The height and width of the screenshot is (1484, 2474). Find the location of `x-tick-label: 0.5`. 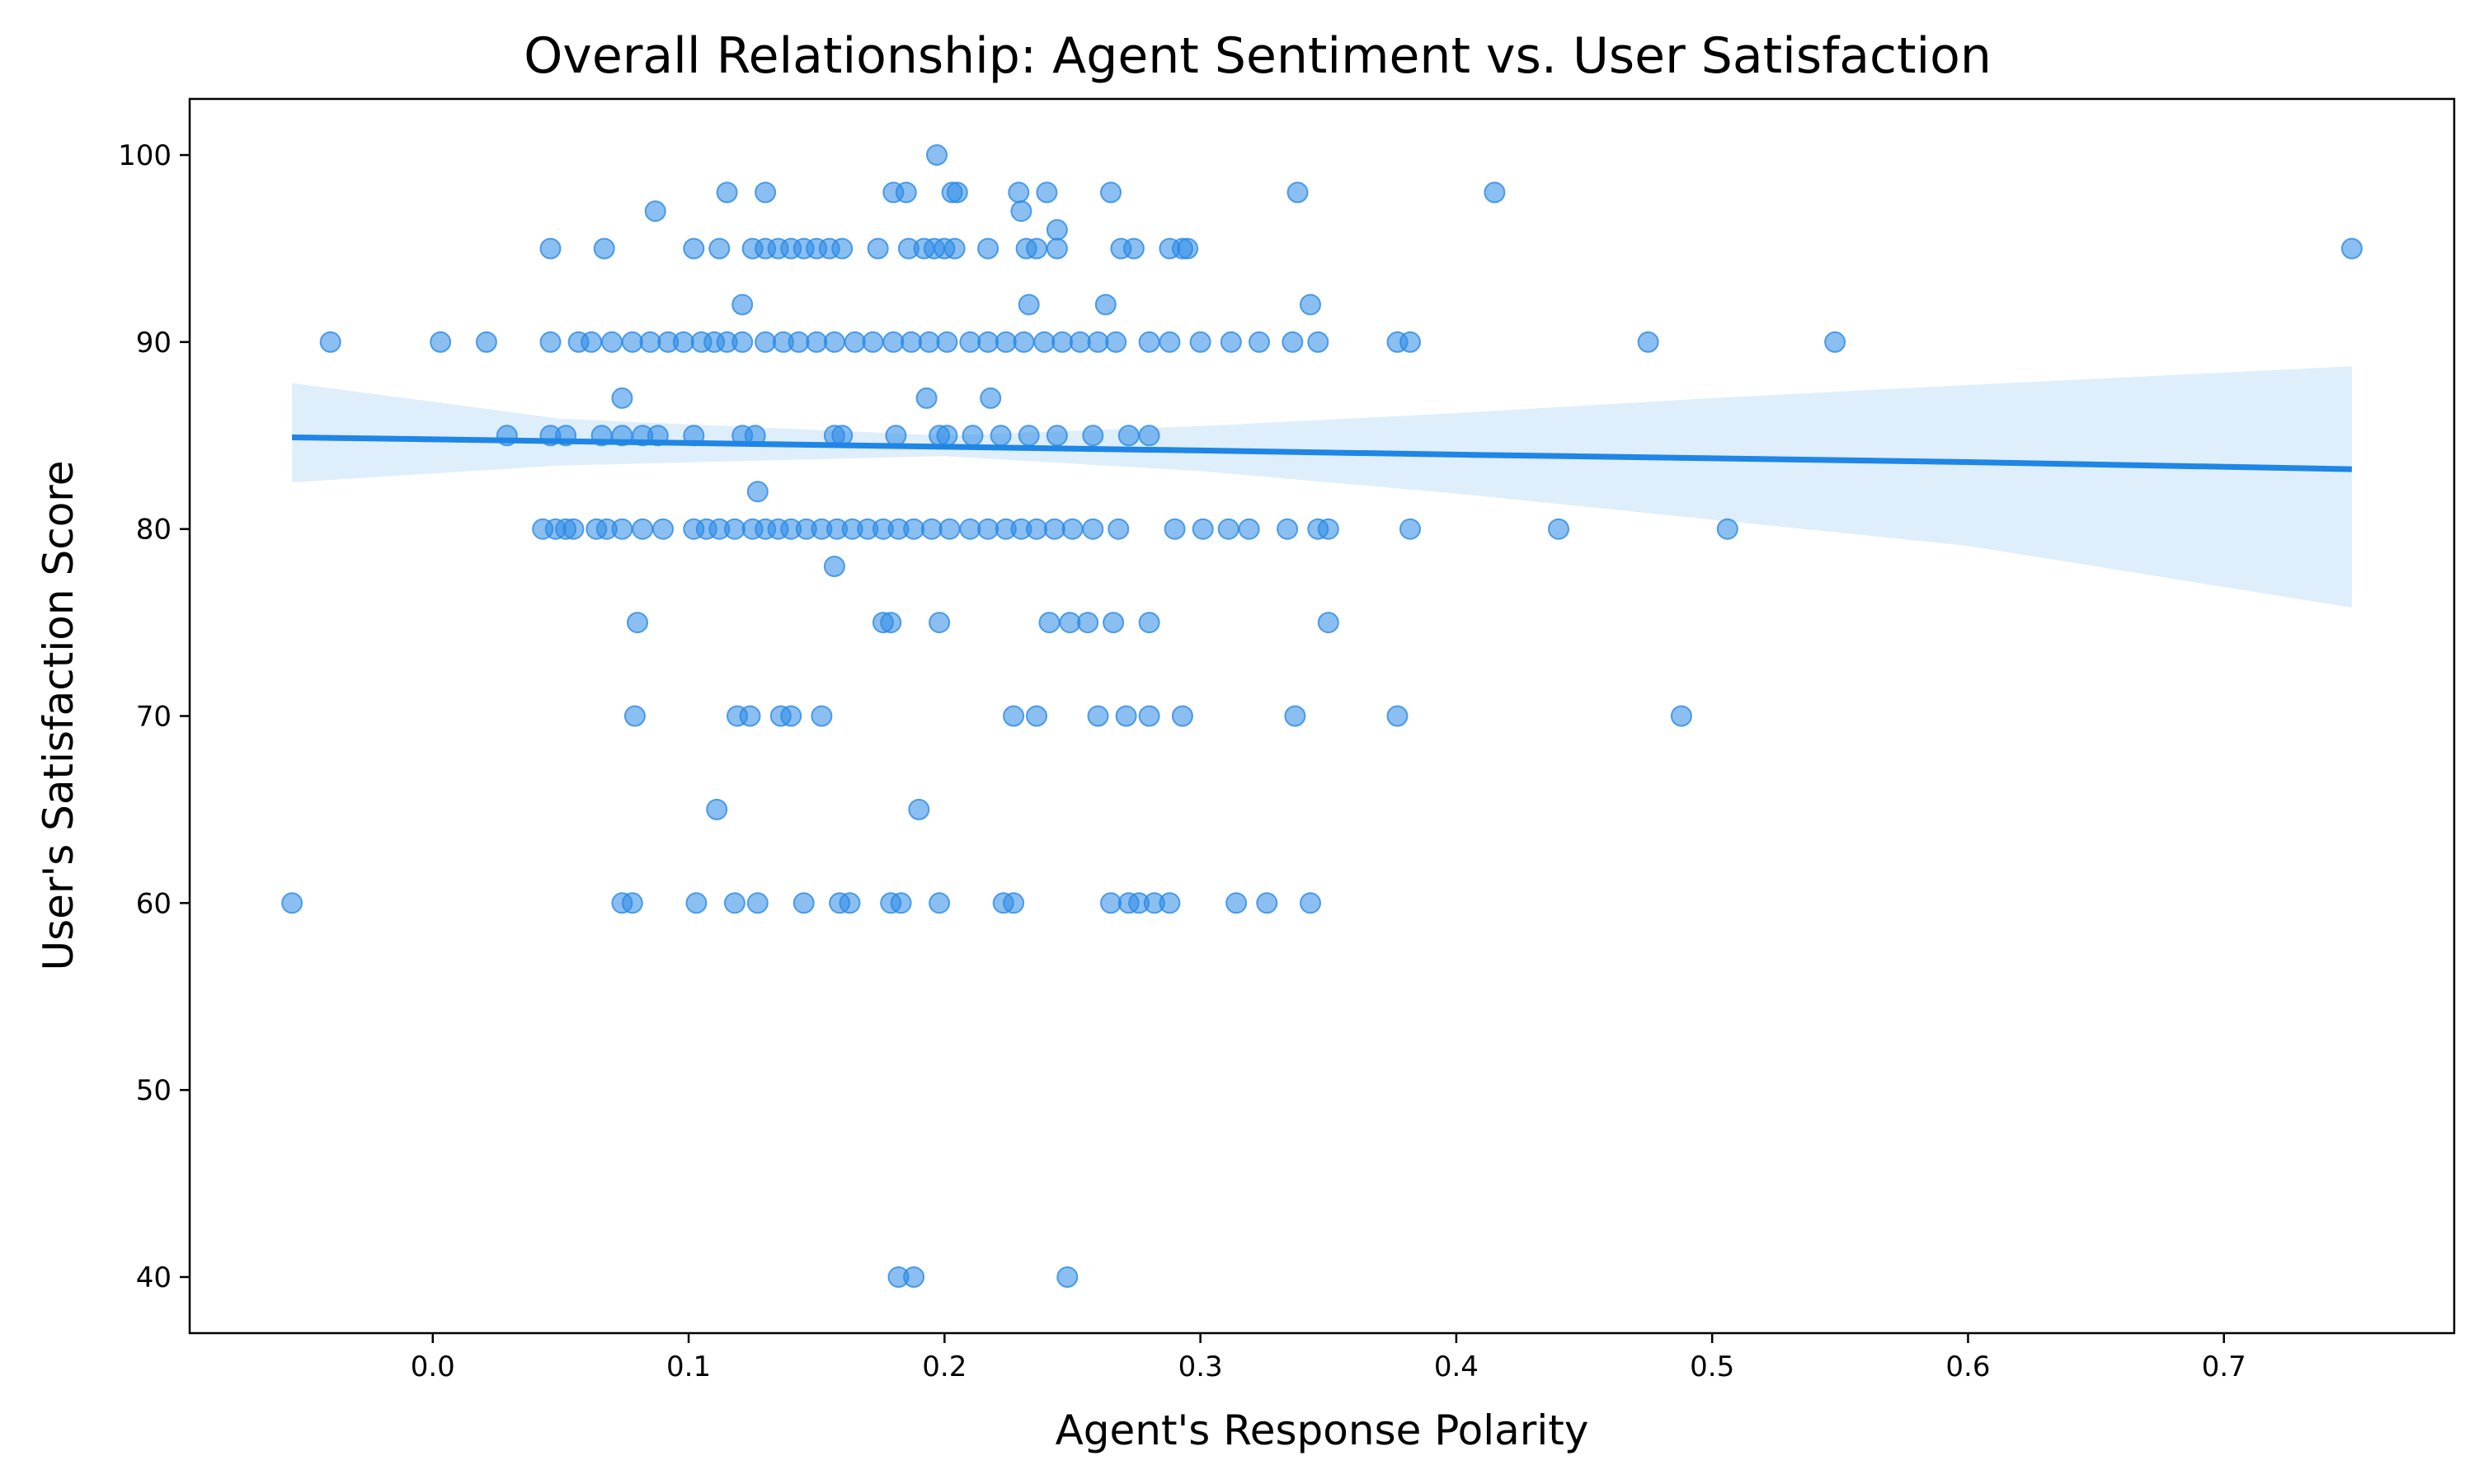

x-tick-label: 0.5 is located at coordinates (1712, 1366).